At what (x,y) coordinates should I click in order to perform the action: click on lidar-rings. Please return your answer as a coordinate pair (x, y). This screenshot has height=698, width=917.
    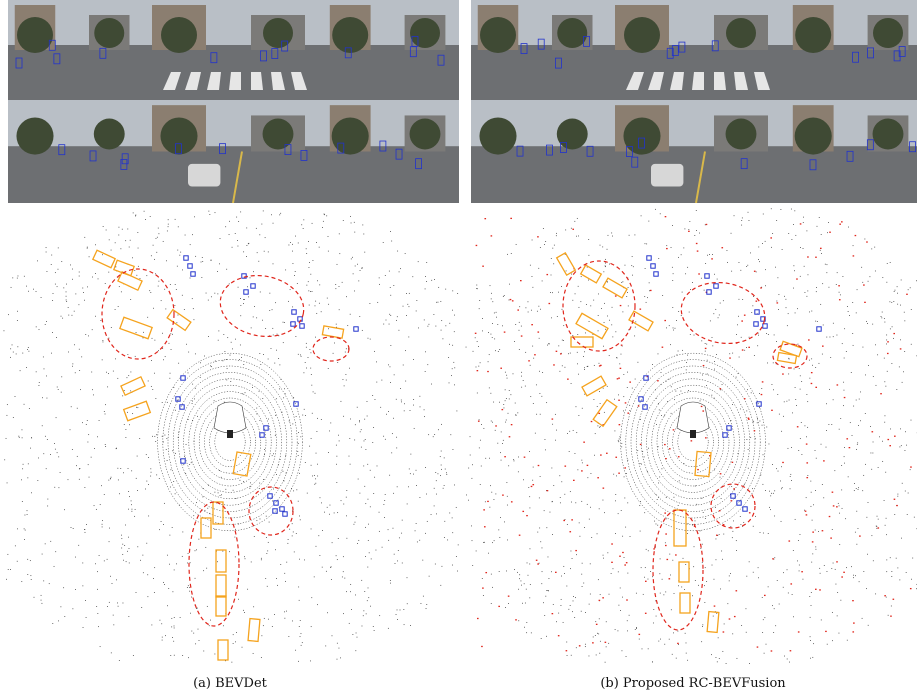
    Looking at the image, I should click on (230, 442).